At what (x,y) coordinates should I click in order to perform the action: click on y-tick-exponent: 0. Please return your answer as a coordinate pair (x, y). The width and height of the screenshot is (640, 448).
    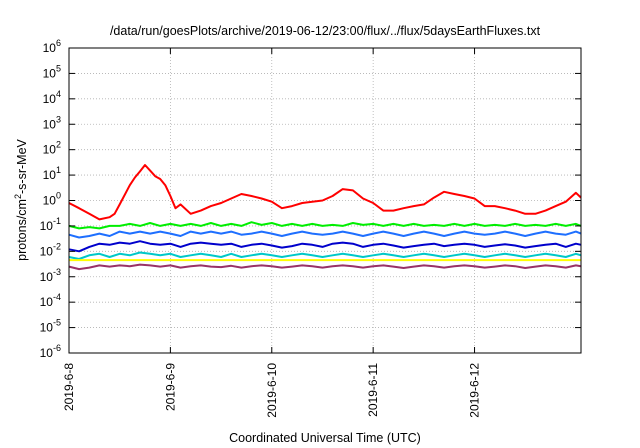
    Looking at the image, I should click on (58, 196).